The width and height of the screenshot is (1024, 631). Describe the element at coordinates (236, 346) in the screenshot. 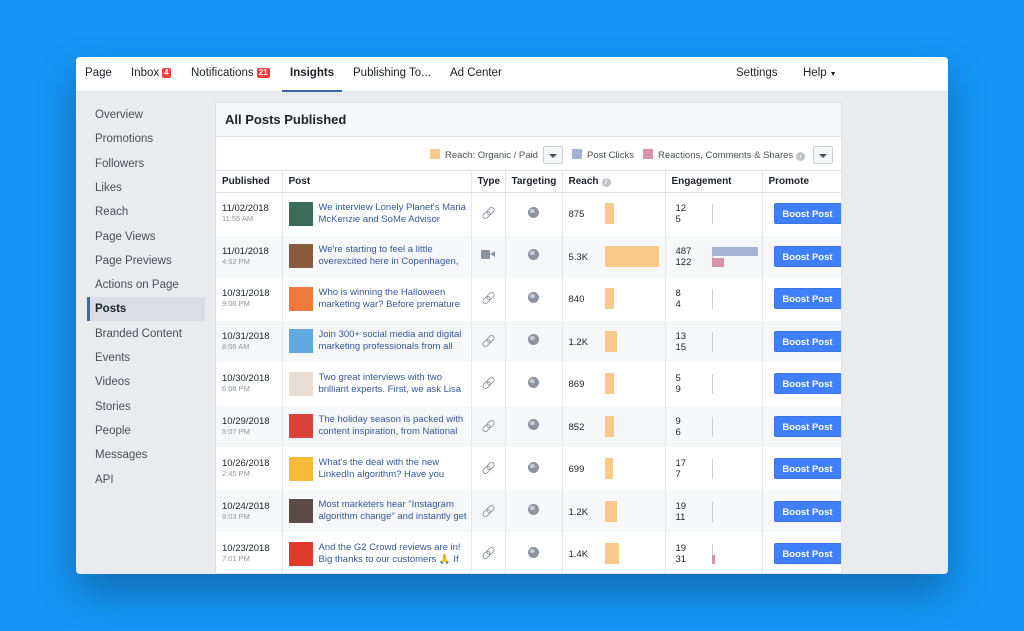

I see `published-time: 8:06 AM` at that location.